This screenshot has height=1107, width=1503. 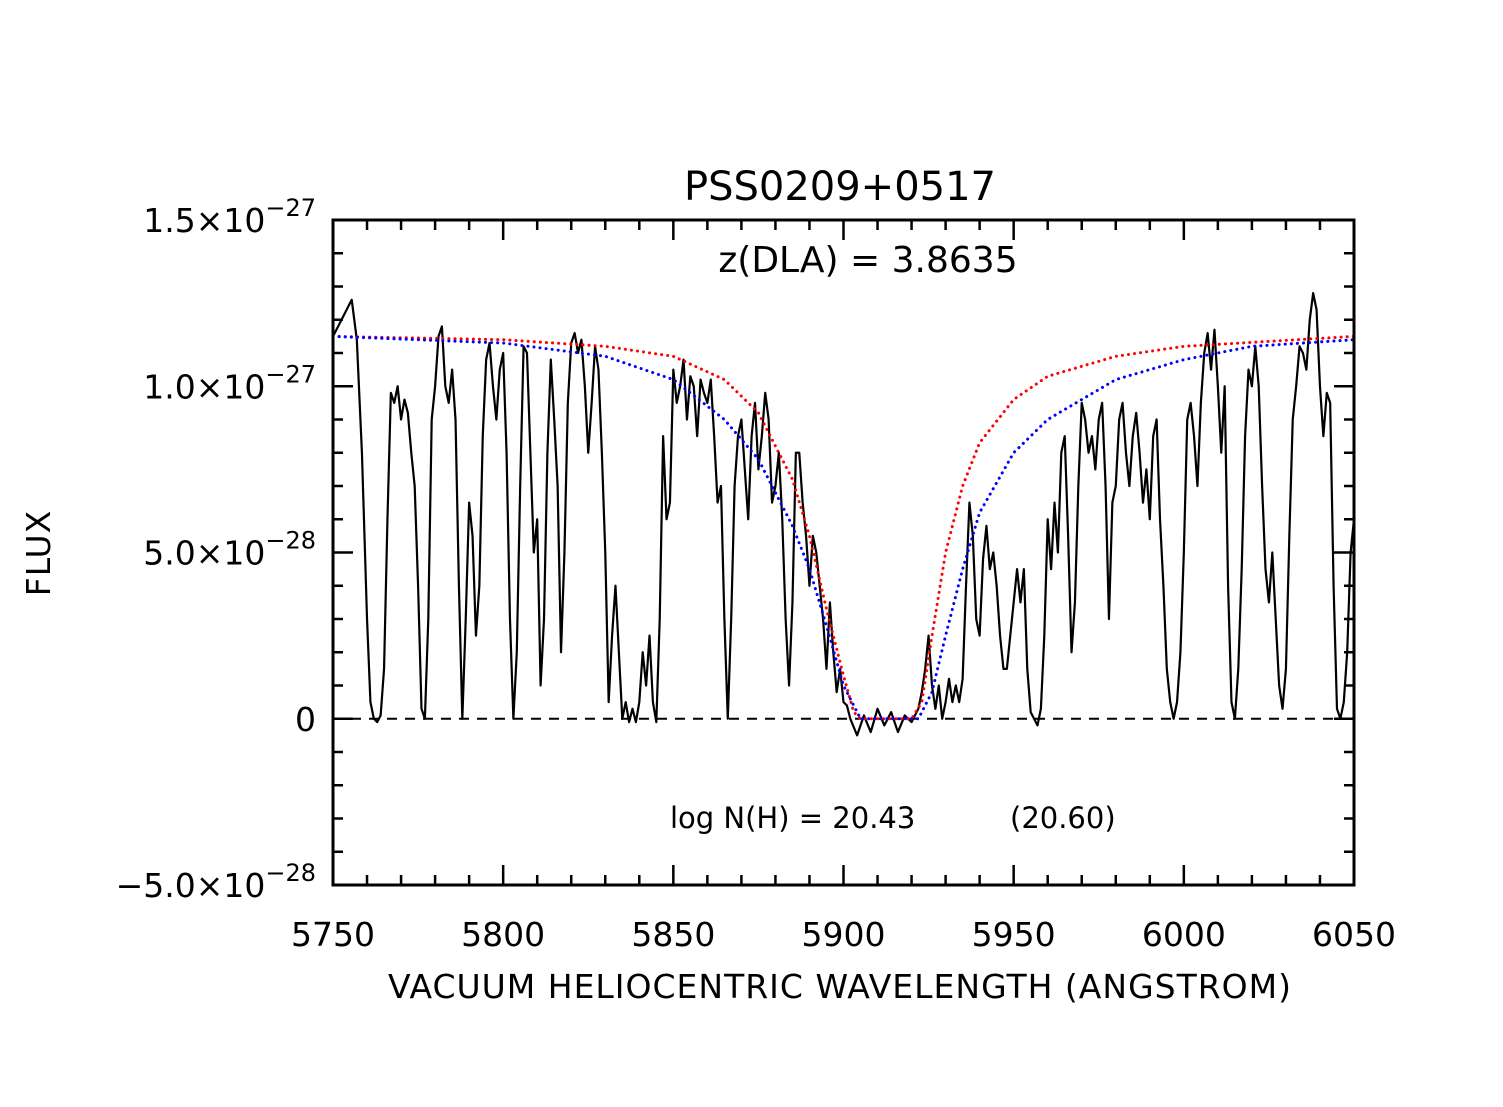 I want to click on x-tick-label: 5850, so click(x=673, y=934).